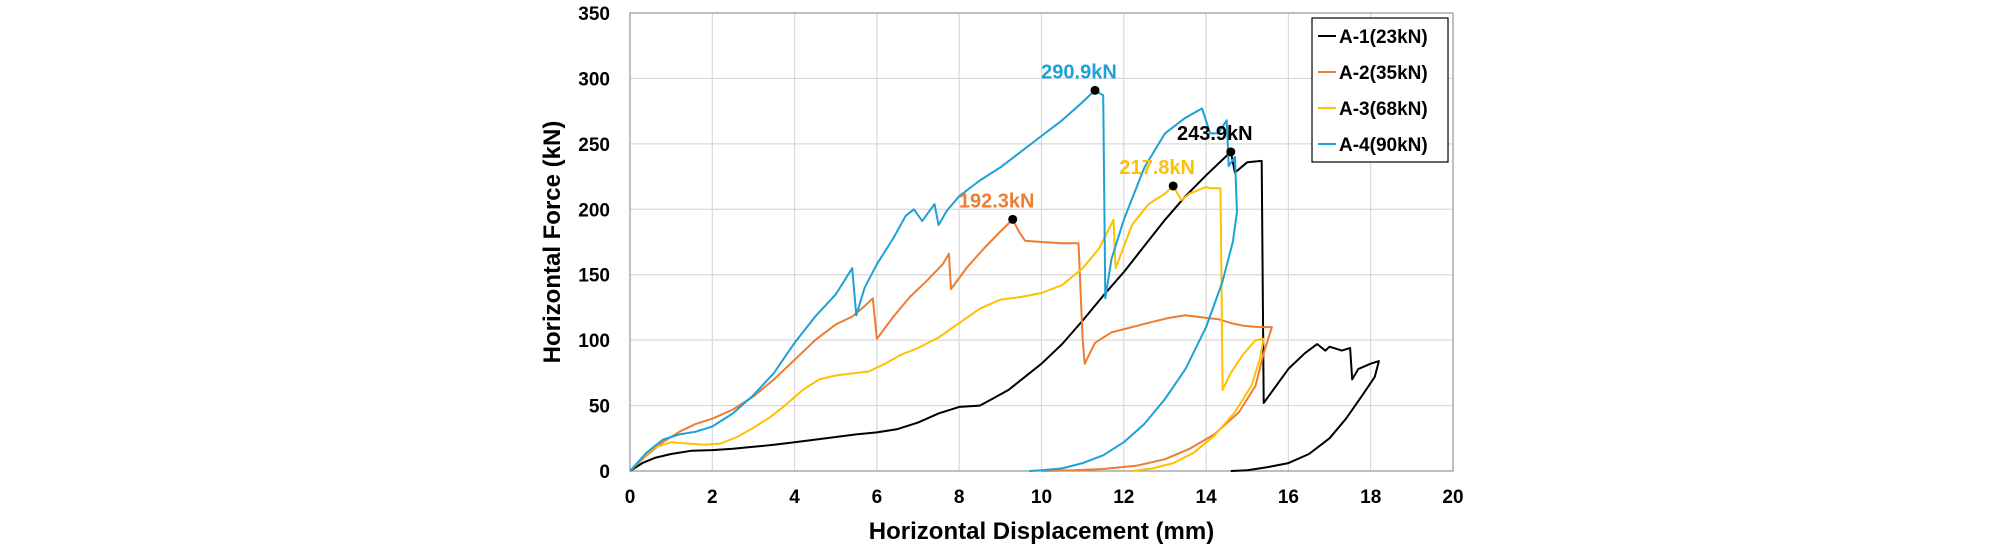  What do you see at coordinates (594, 79) in the screenshot?
I see `y-tick-label: 300` at bounding box center [594, 79].